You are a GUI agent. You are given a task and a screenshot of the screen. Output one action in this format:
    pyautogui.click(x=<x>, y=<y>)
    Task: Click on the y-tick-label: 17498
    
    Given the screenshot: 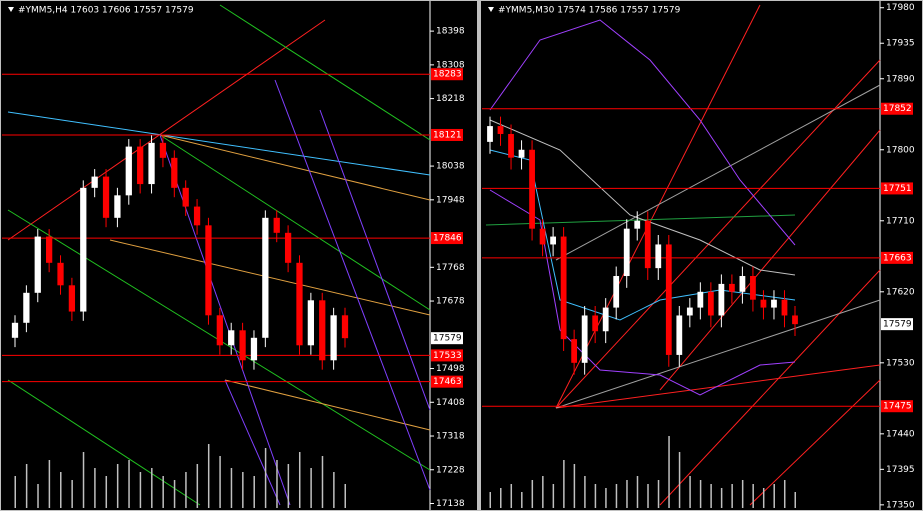 What is the action you would take?
    pyautogui.click(x=450, y=369)
    